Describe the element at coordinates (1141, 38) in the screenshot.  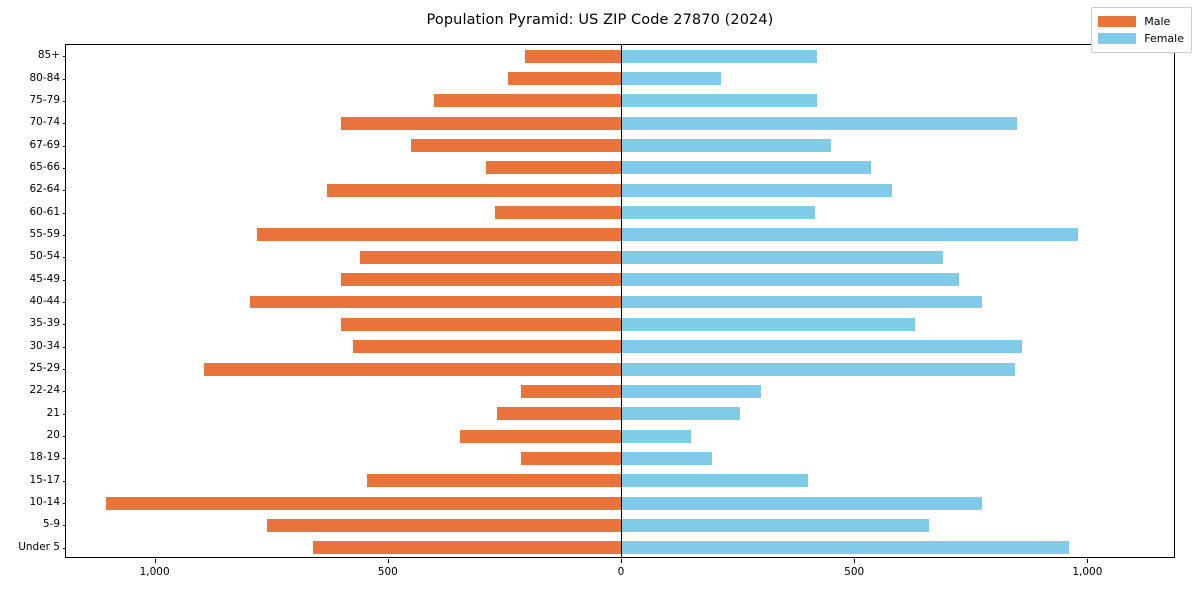
I see `legend-item-female: Female` at that location.